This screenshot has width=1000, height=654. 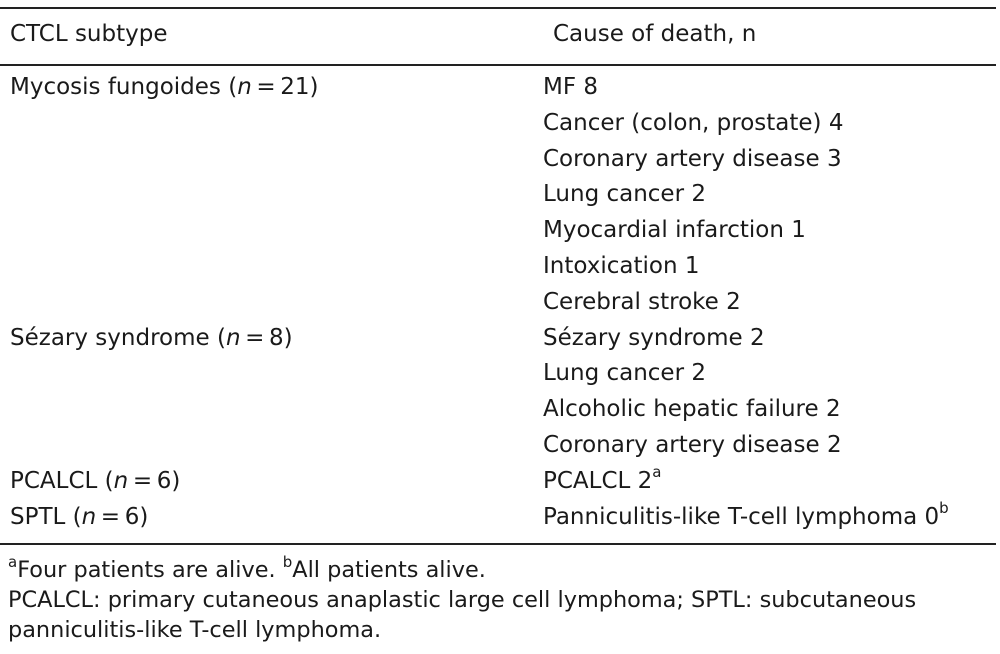 I want to click on cause-item: Coronary artery disease 2, so click(x=771, y=446).